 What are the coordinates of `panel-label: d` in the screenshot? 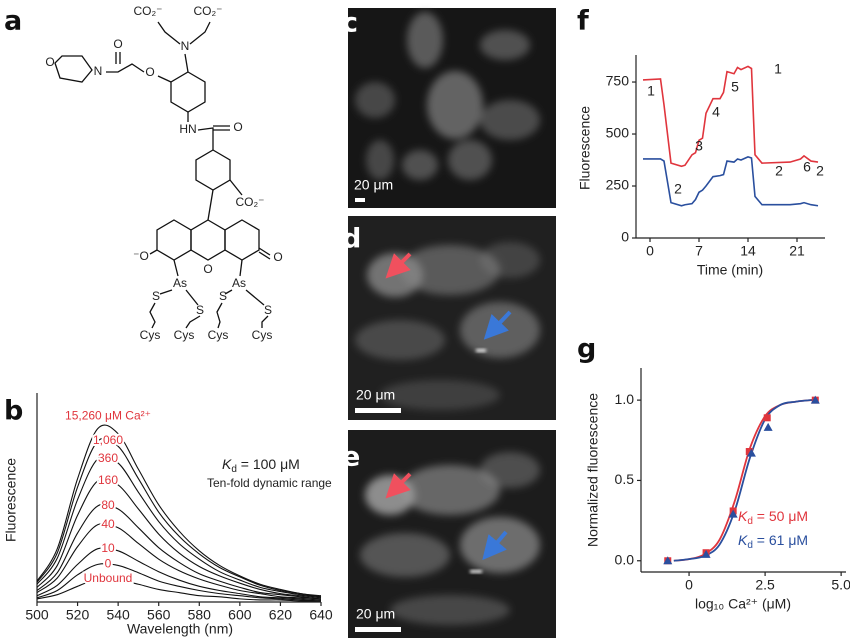 It's located at (351, 239).